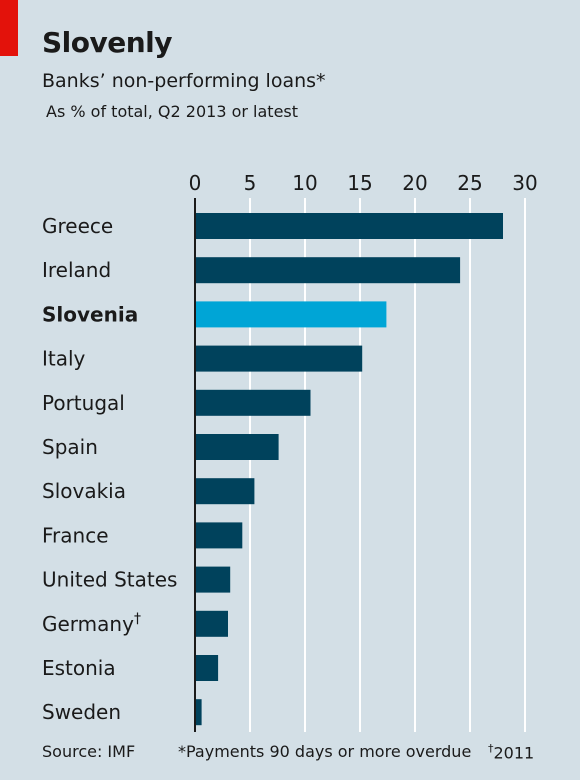  What do you see at coordinates (325, 751) in the screenshot?
I see `footnote: *Payments 90 days or more overdue` at bounding box center [325, 751].